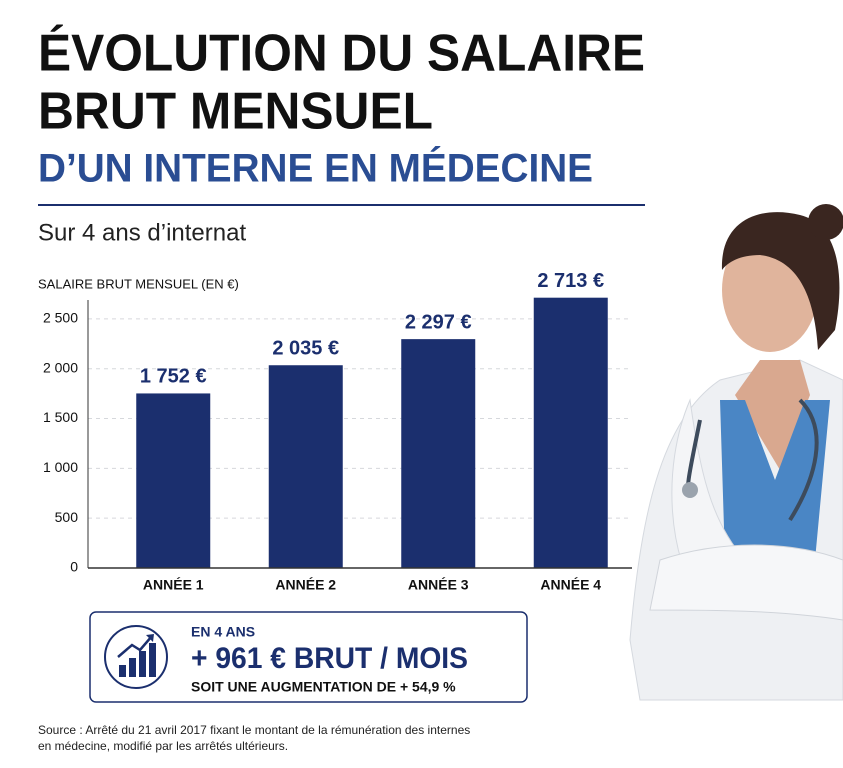  Describe the element at coordinates (315, 168) in the screenshot. I see `title-accent: D’UN INTERNE EN MÉDECINE` at that location.